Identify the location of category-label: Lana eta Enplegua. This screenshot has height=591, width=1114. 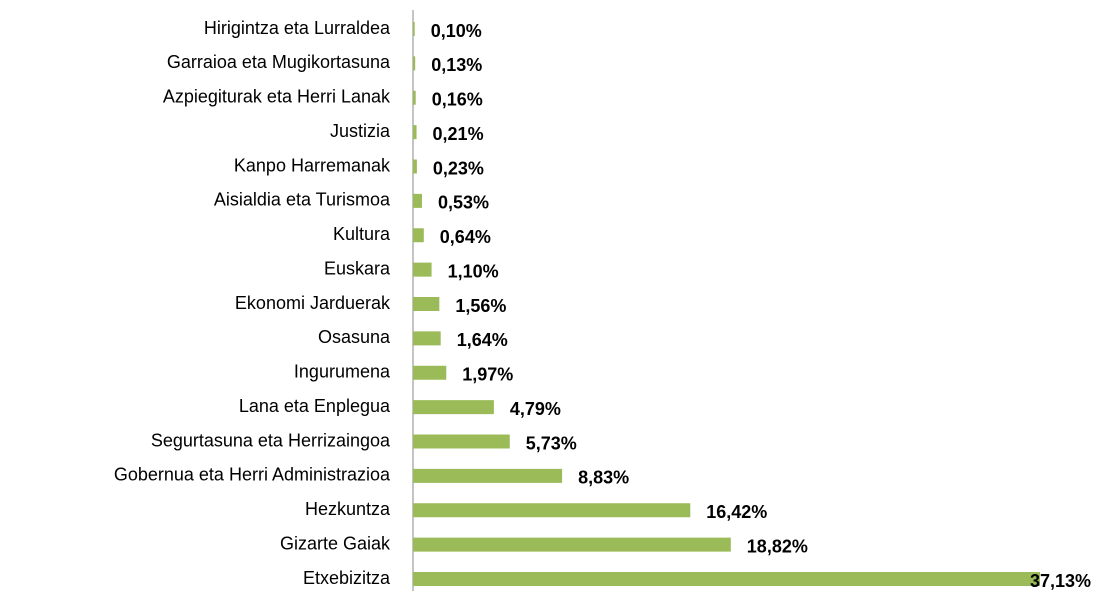
(315, 406).